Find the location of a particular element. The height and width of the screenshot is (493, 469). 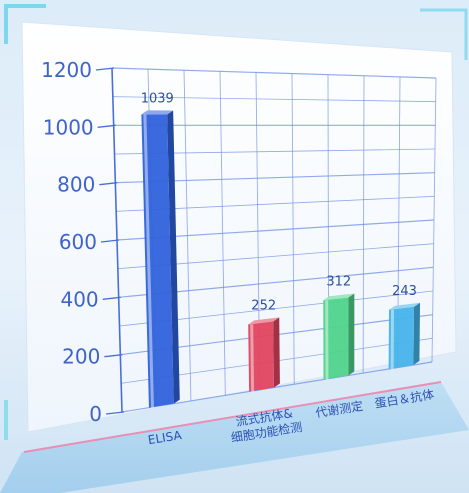

bar-value-label: 252 is located at coordinates (263, 305).